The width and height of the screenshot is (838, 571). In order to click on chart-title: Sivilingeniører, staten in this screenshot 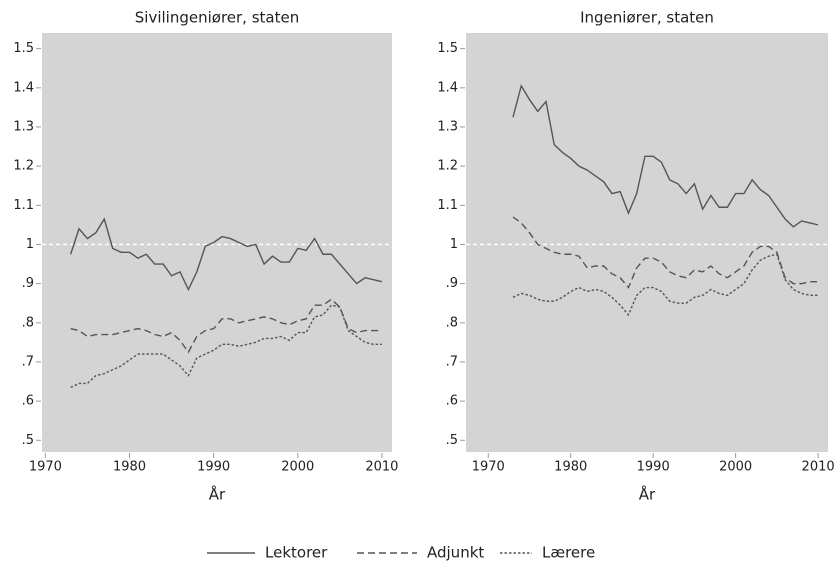, I will do `click(217, 18)`.